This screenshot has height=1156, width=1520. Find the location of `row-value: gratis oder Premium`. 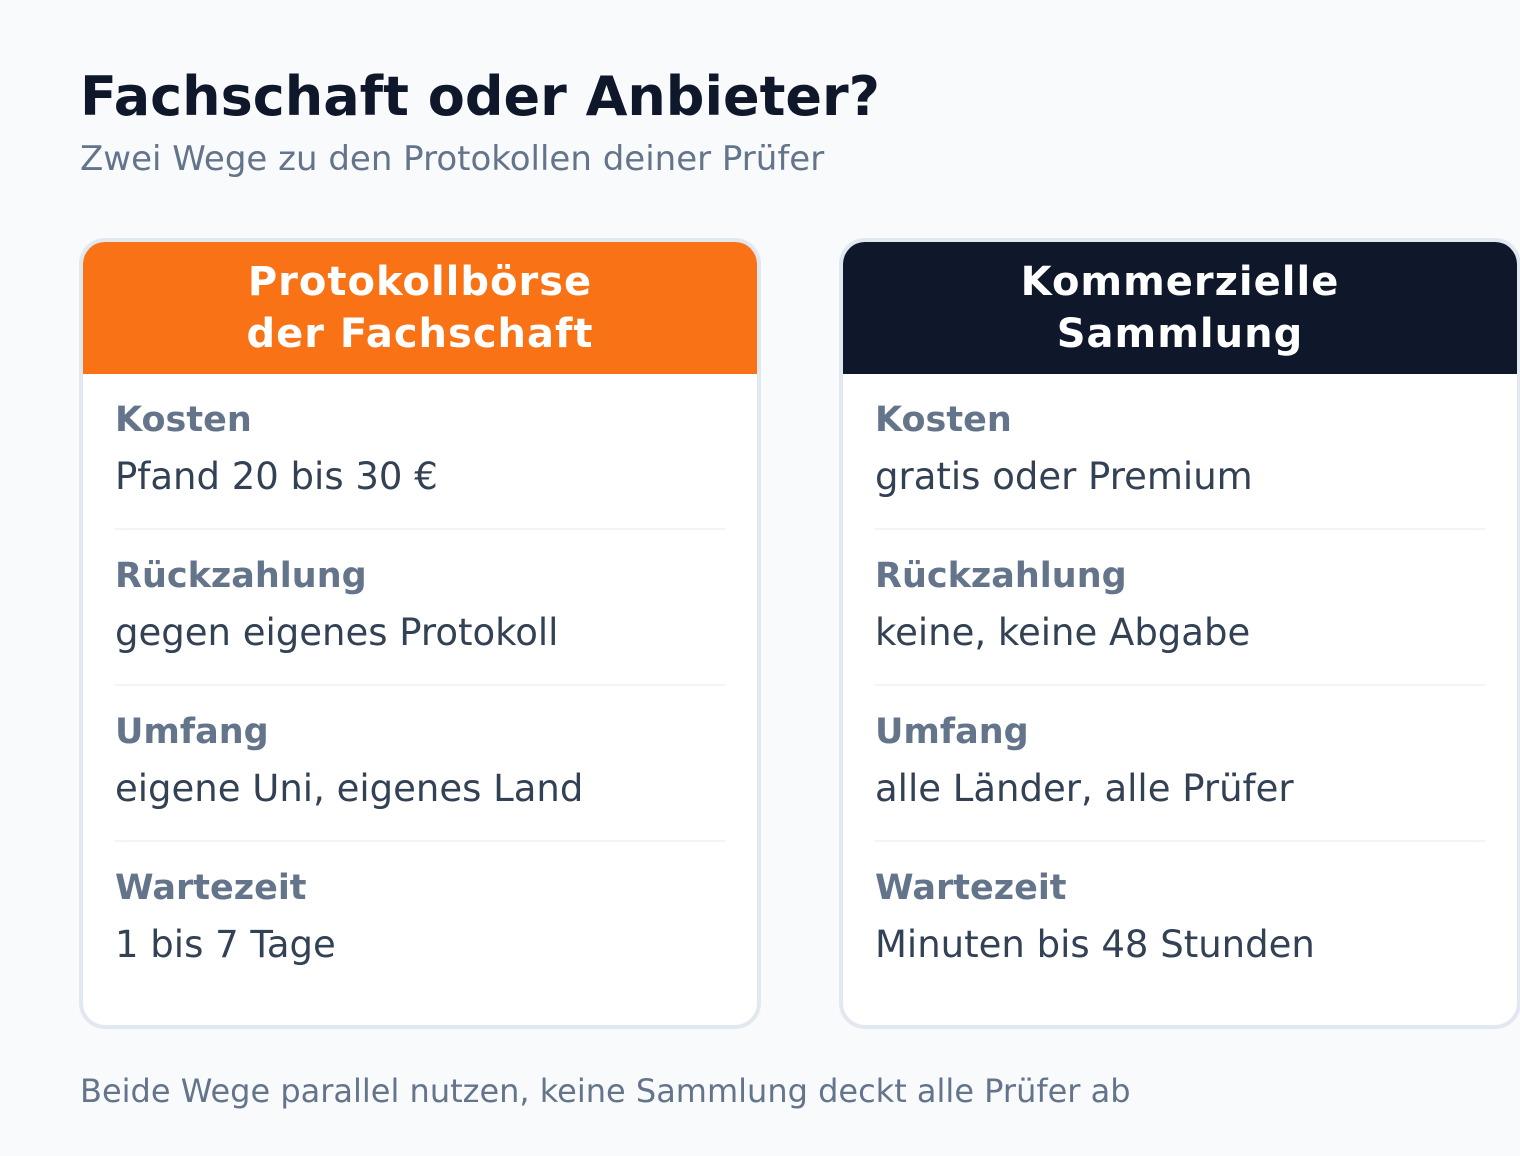

row-value: gratis oder Premium is located at coordinates (1064, 476).